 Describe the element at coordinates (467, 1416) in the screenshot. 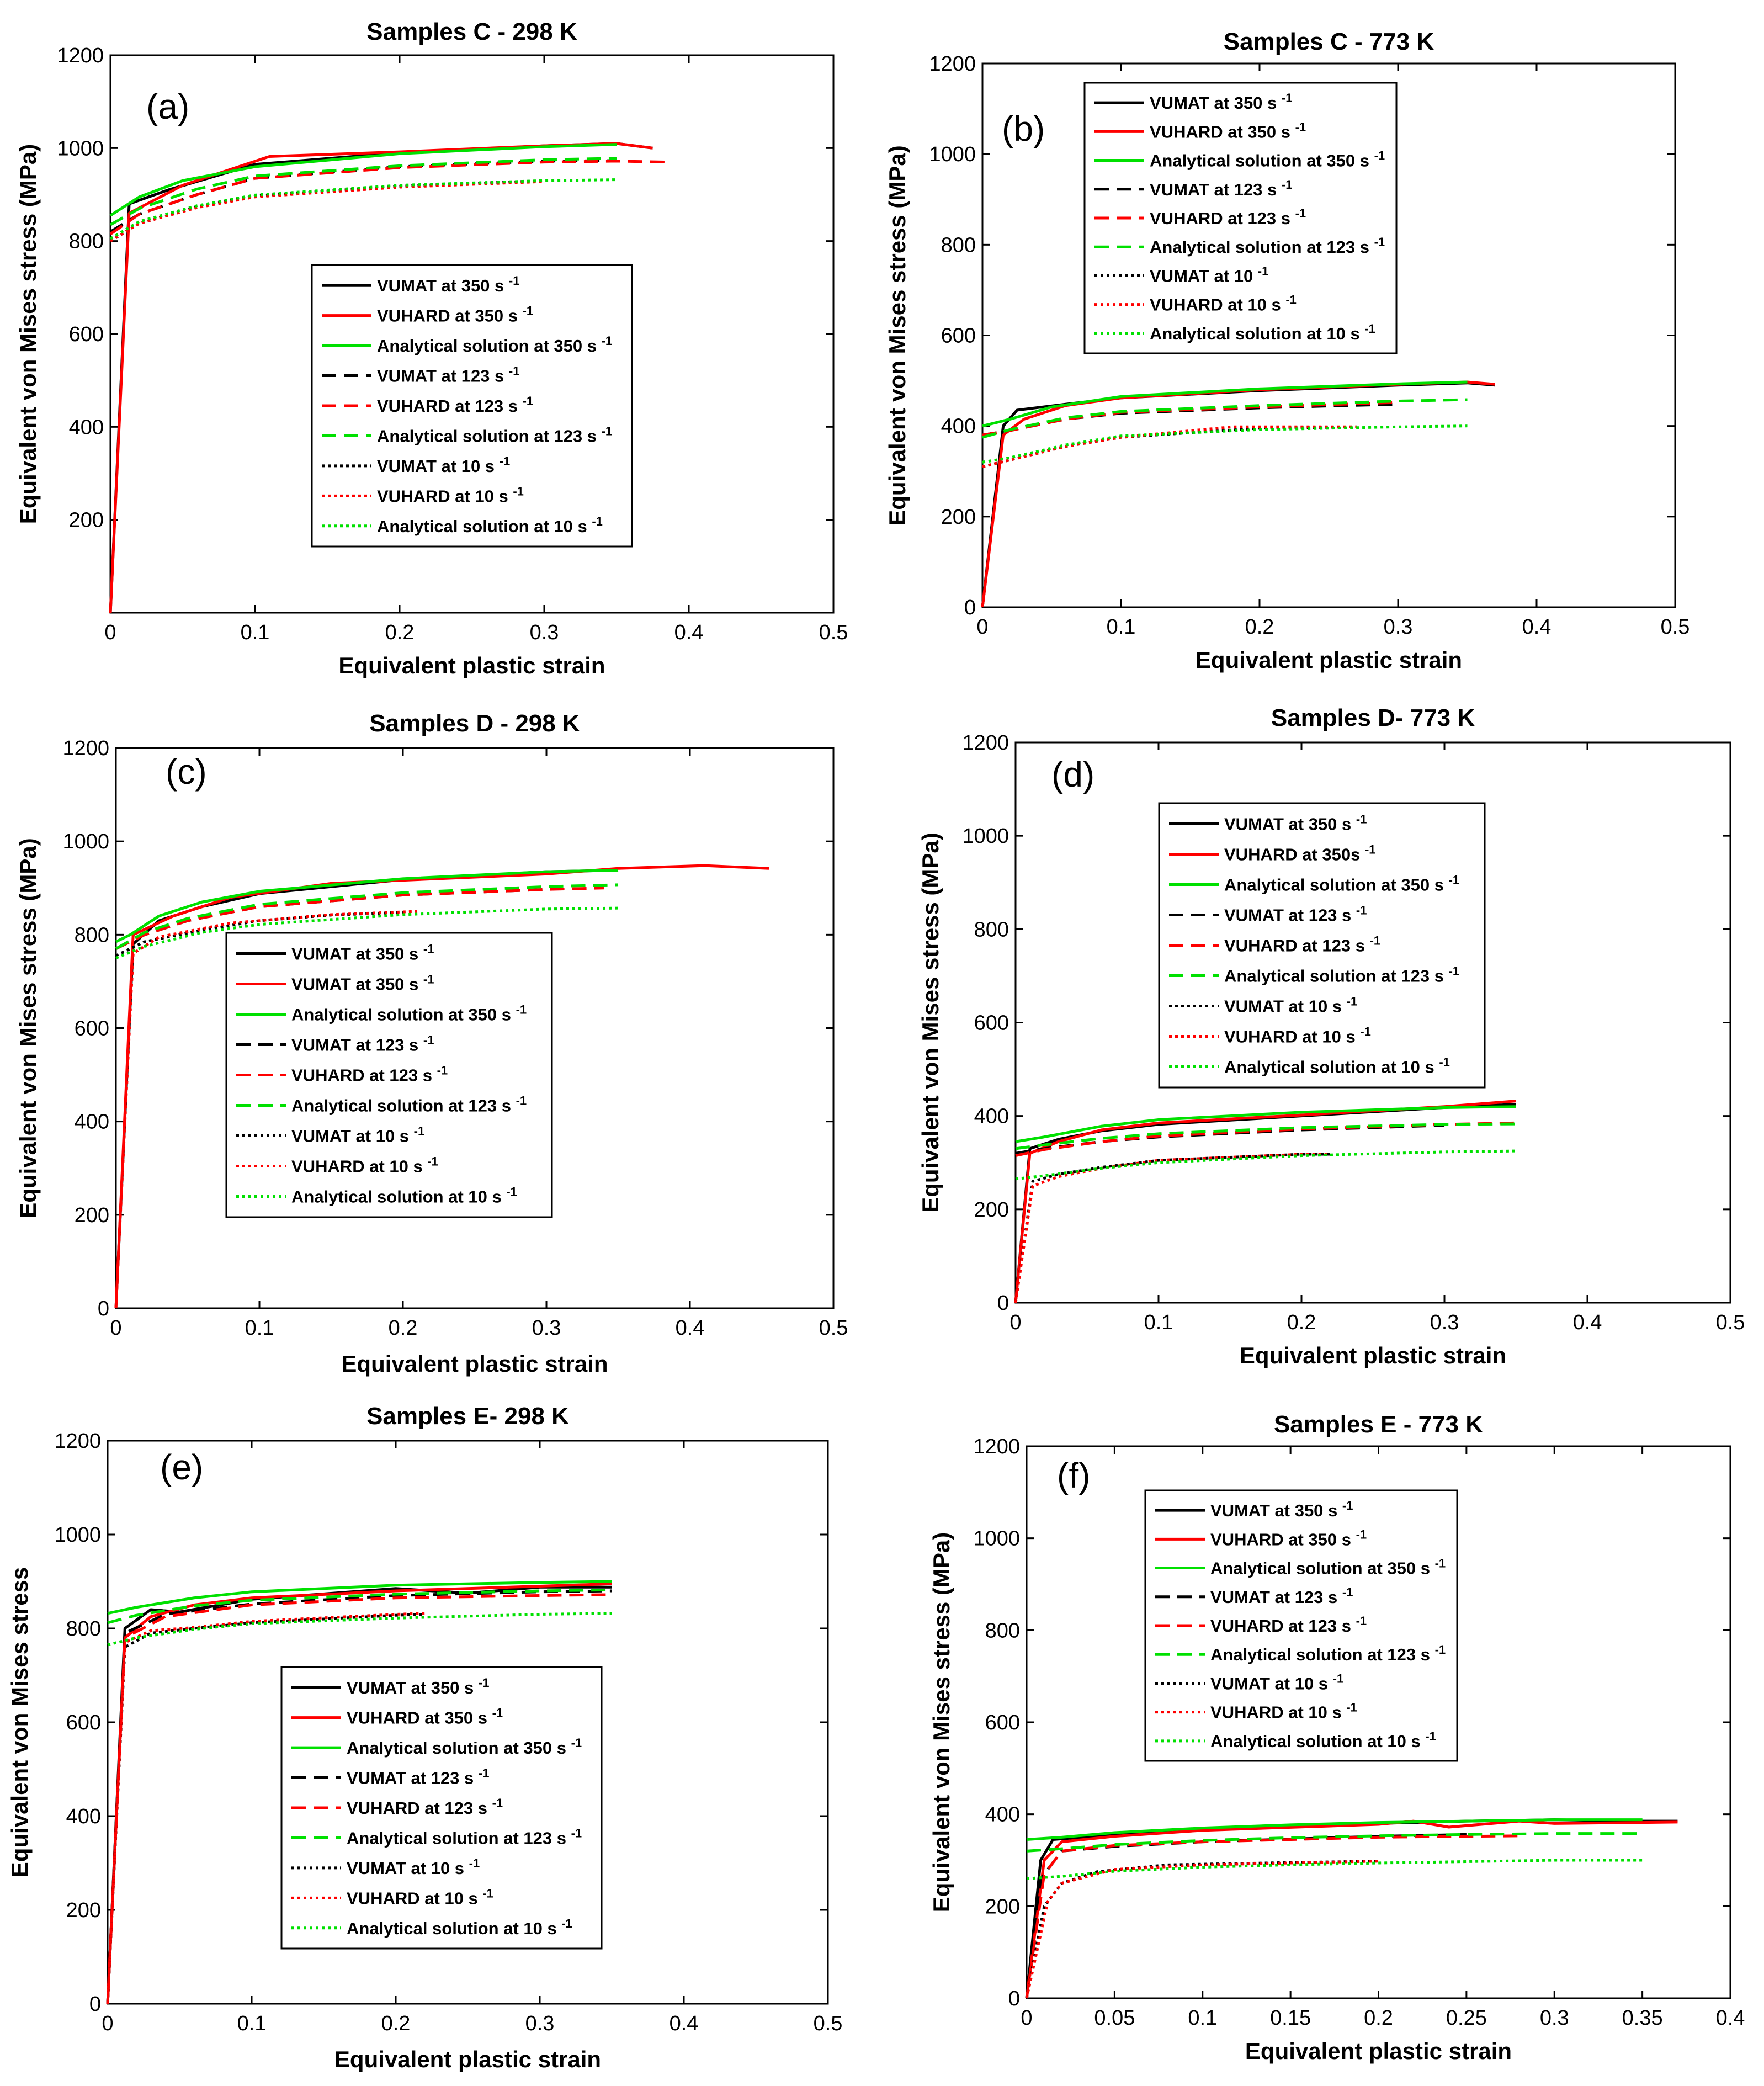

I see `chart-title: Samples E- 298 K` at that location.